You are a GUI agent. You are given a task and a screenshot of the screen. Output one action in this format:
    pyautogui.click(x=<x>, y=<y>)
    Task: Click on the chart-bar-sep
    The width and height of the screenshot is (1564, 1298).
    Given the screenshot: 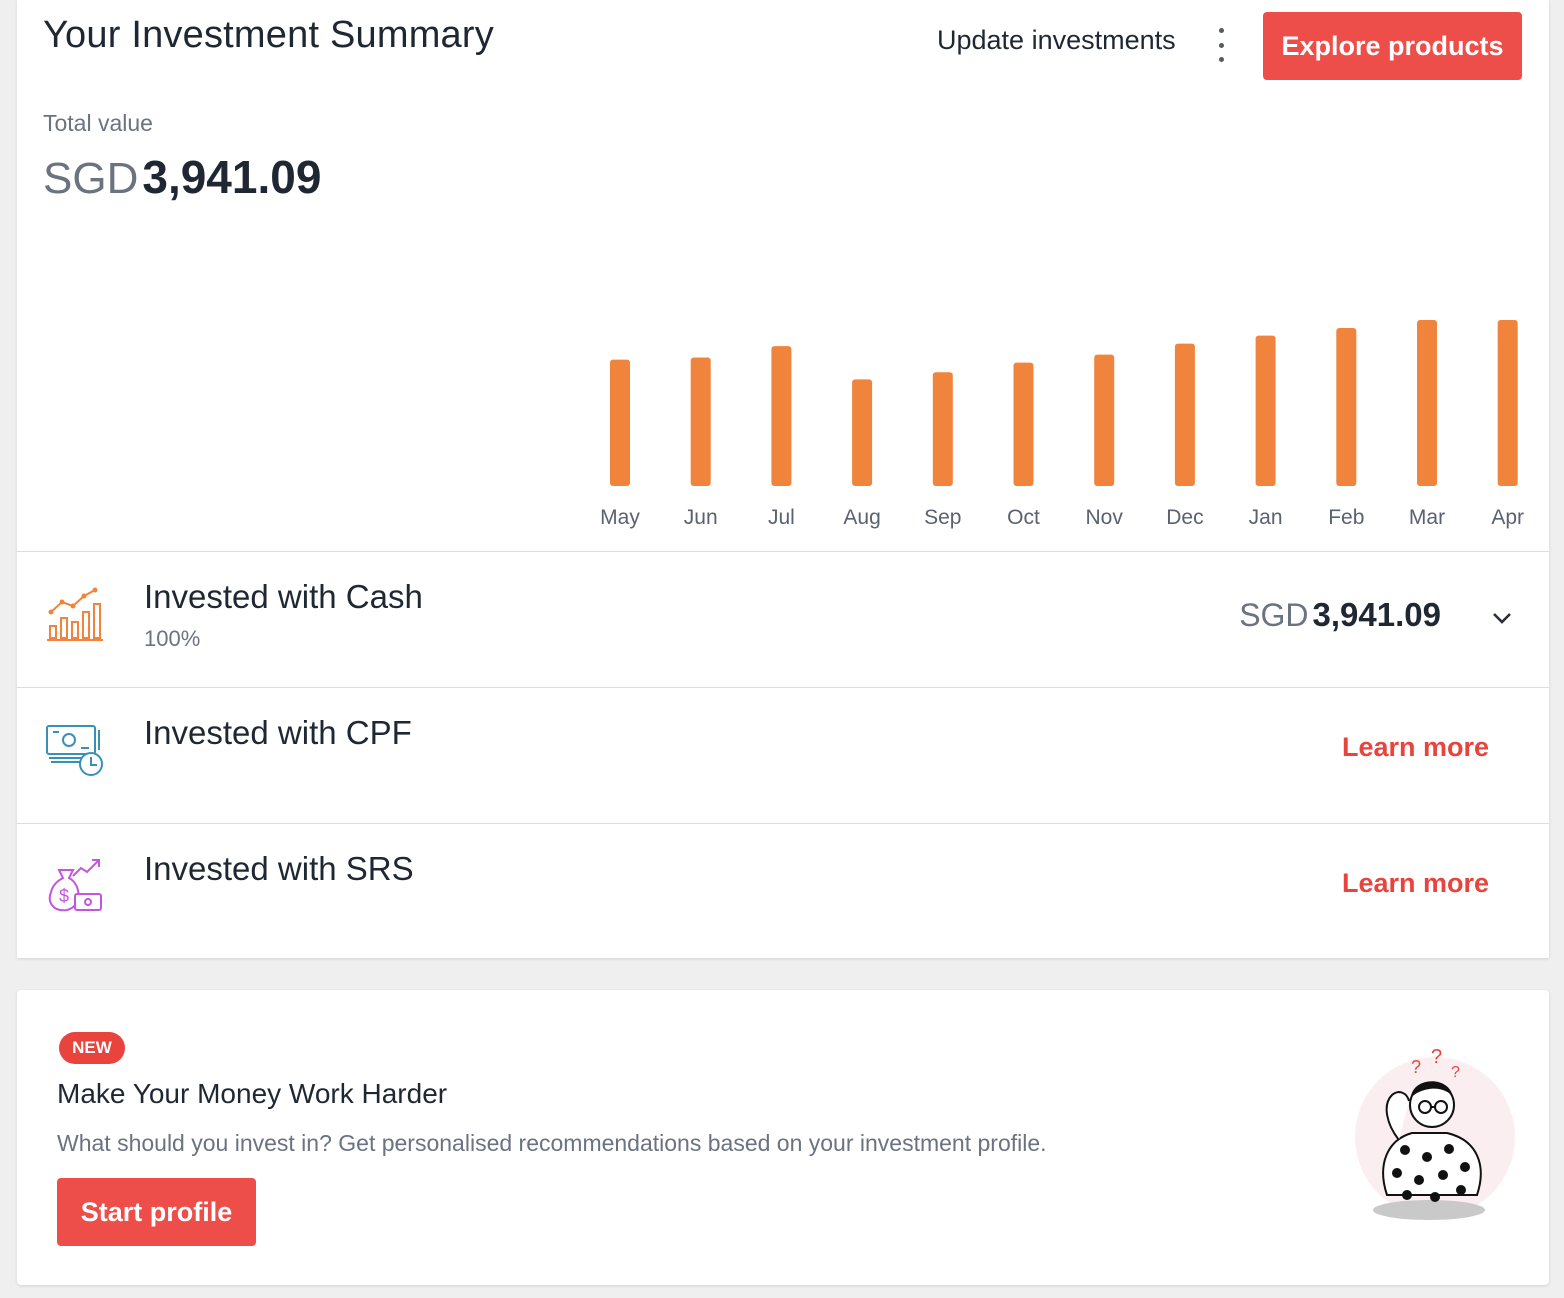 What is the action you would take?
    pyautogui.click(x=942, y=429)
    